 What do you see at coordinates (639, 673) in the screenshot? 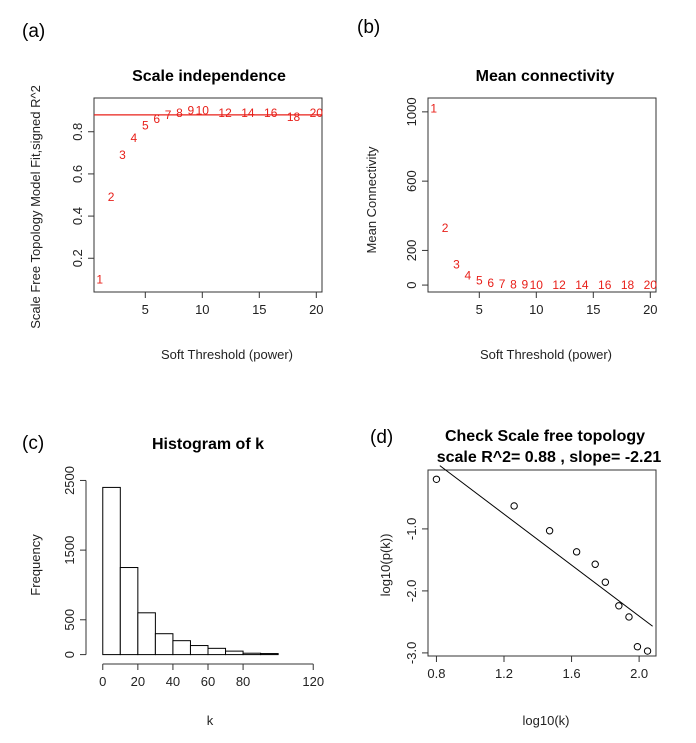
I see `x-tick-label: 2.0` at bounding box center [639, 673].